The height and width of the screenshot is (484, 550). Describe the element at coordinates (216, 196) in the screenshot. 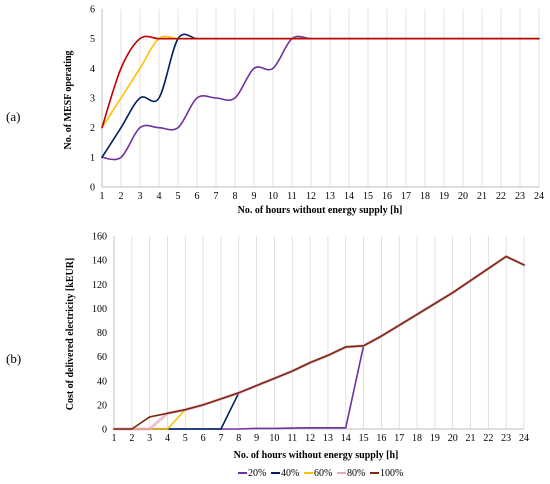

I see `chart-a-x-tick-label: 7` at that location.